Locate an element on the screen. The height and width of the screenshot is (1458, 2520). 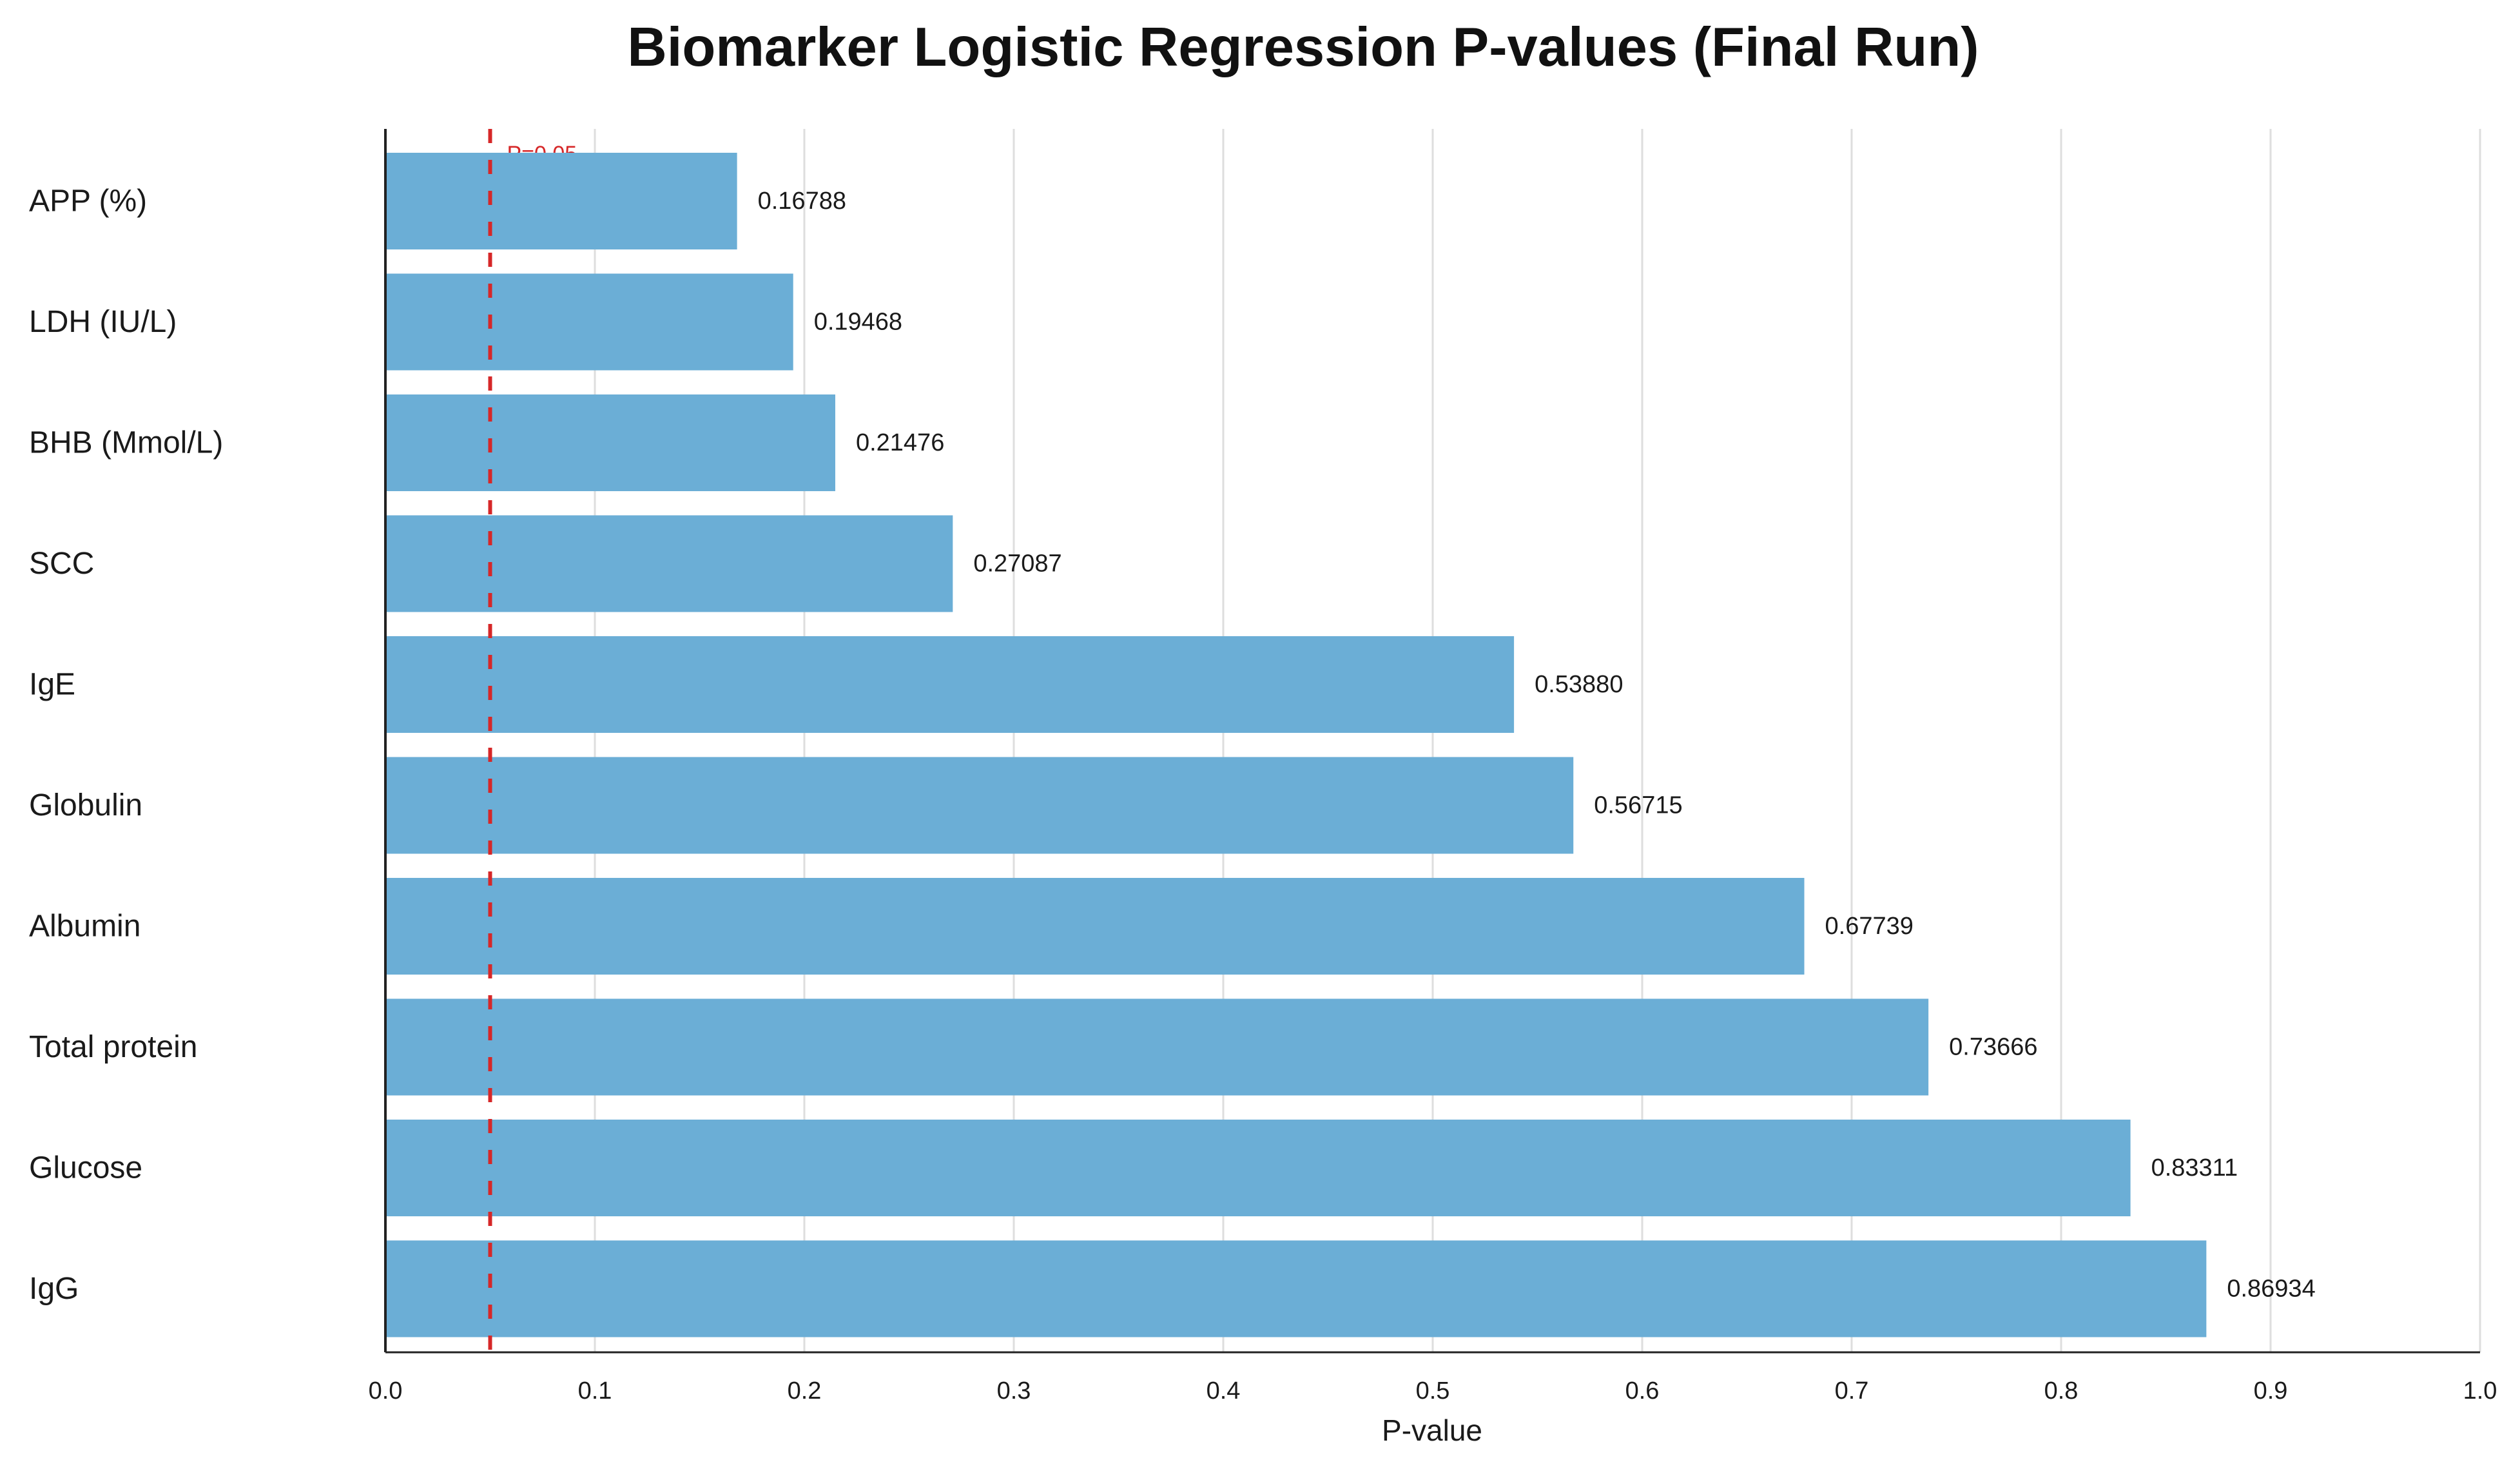
category-label: Glucose is located at coordinates (85, 1168).